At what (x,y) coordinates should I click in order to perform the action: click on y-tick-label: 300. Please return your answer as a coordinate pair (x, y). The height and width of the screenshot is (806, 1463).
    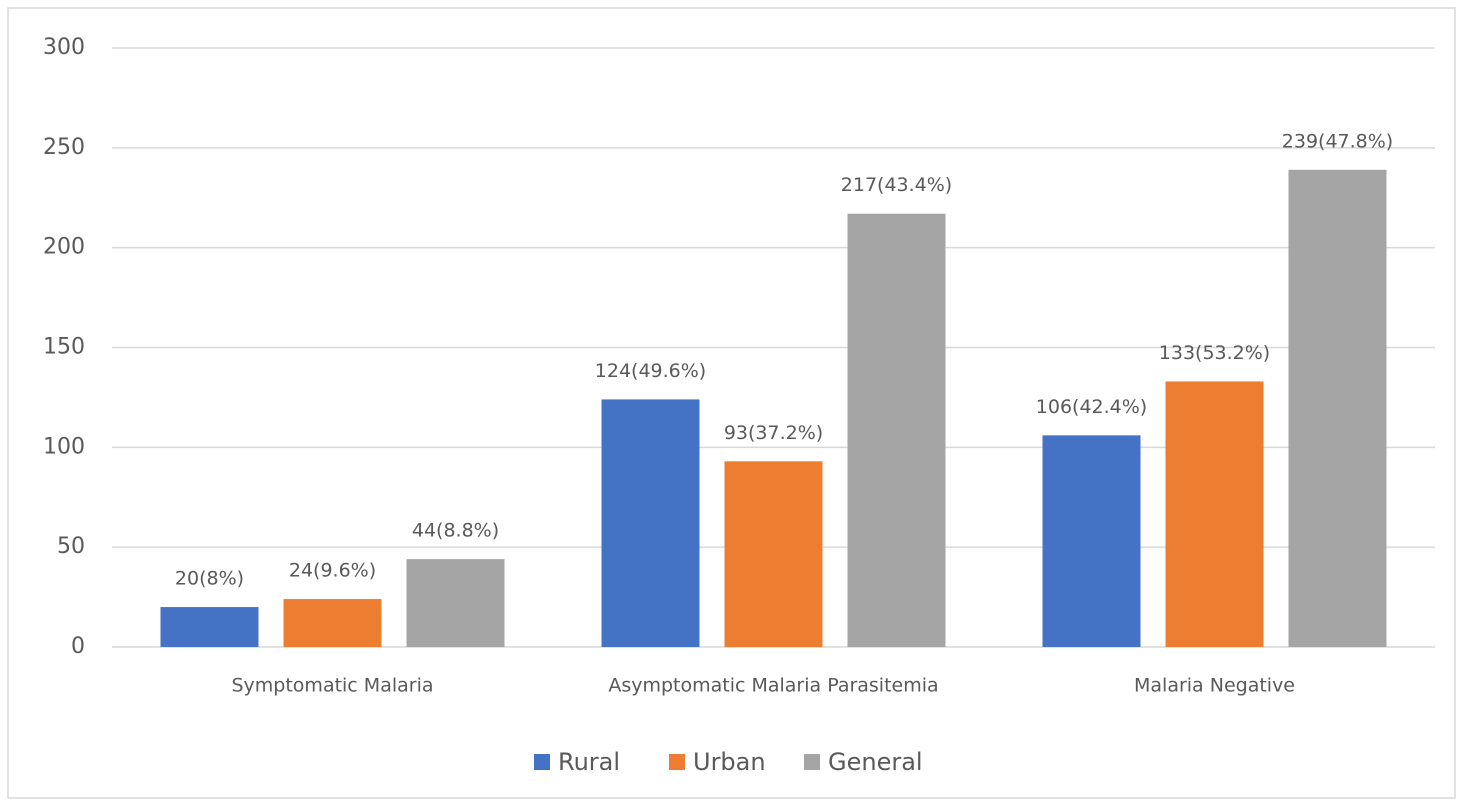
    Looking at the image, I should click on (64, 47).